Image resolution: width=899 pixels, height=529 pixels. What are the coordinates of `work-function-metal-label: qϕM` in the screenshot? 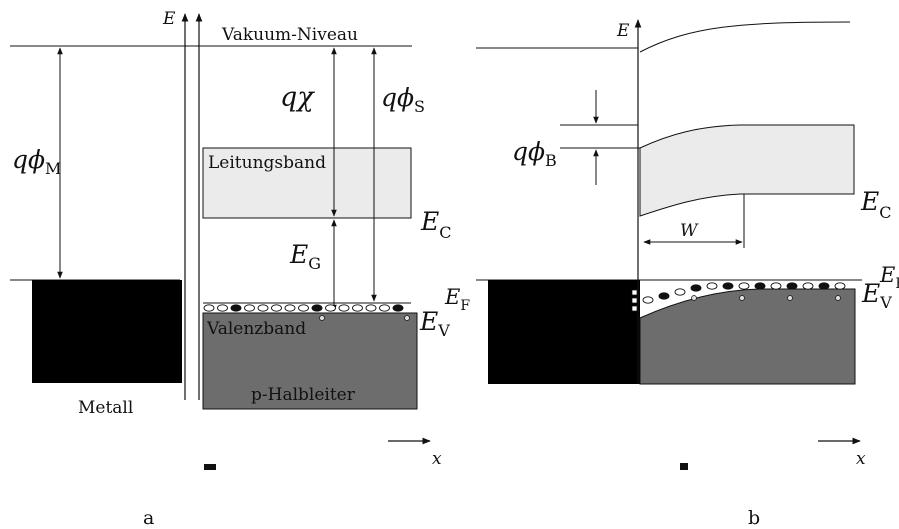 It's located at (36, 161).